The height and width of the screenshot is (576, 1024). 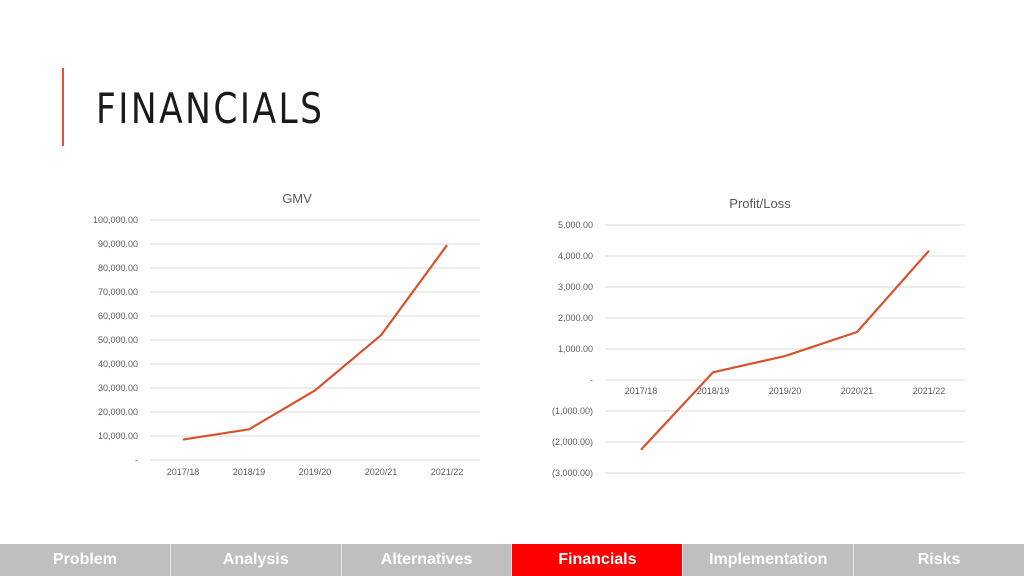 I want to click on gmv-ytick-label: -, so click(x=136, y=460).